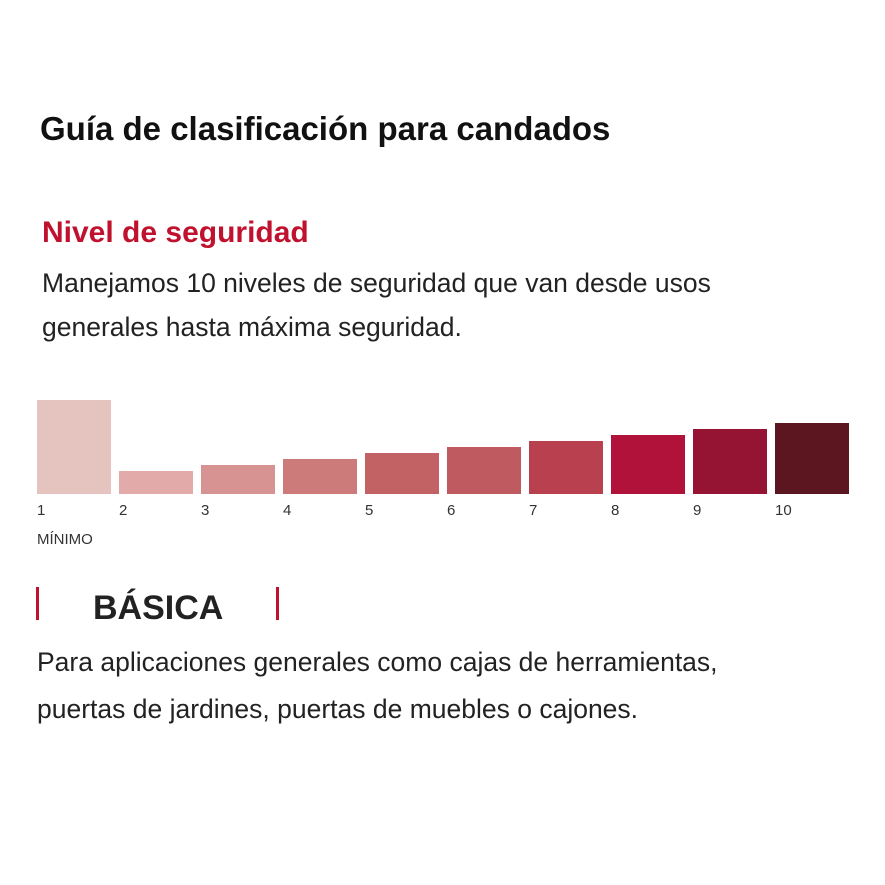 The height and width of the screenshot is (885, 885). What do you see at coordinates (205, 510) in the screenshot?
I see `level-label: 3` at bounding box center [205, 510].